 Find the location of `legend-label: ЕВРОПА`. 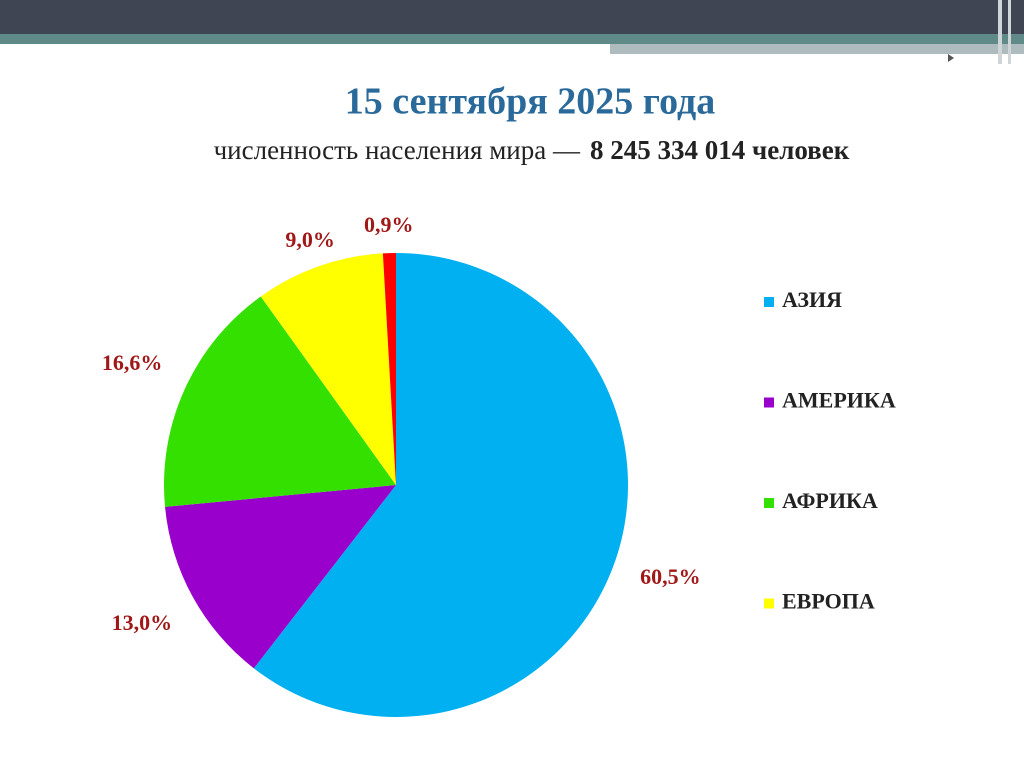

legend-label: ЕВРОПА is located at coordinates (828, 601).